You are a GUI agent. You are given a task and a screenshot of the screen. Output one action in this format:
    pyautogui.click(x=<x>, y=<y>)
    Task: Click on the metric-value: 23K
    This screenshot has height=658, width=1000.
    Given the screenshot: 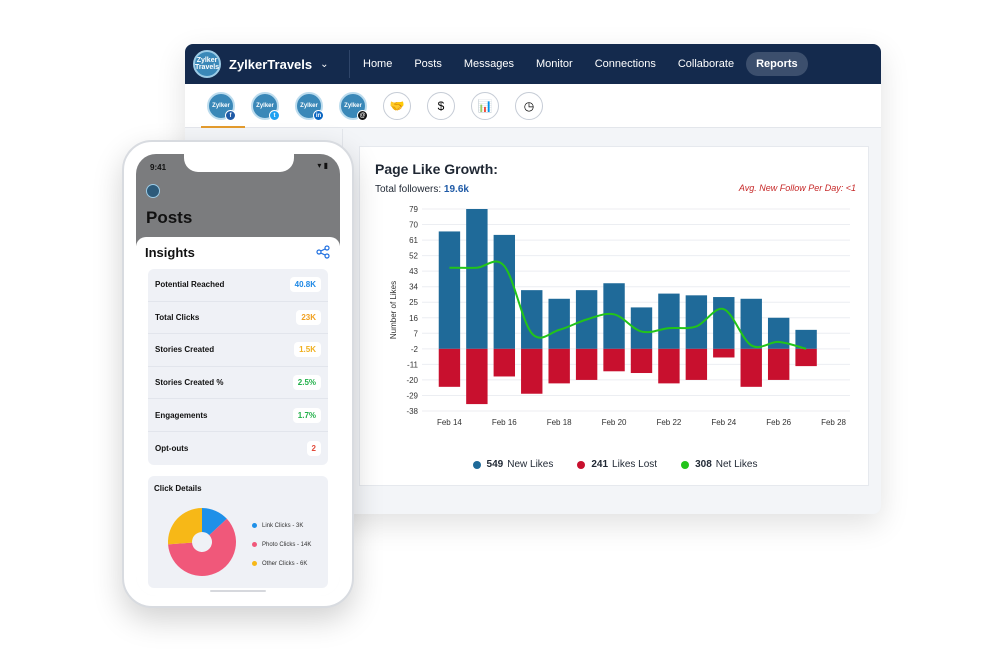 What is the action you would take?
    pyautogui.click(x=308, y=317)
    